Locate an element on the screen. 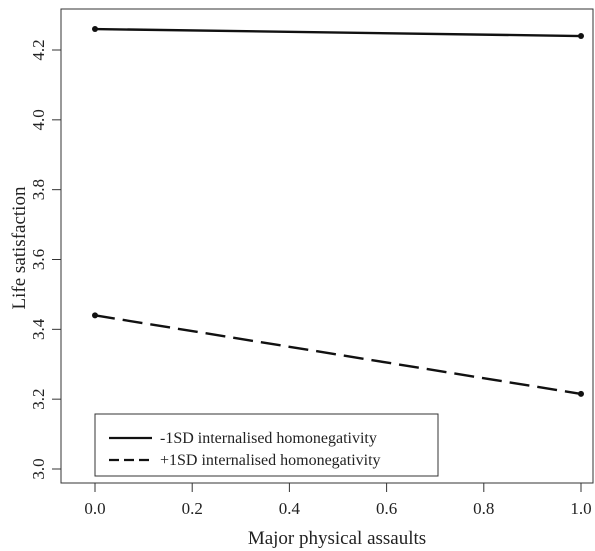 This screenshot has height=551, width=595. series-line-dashed is located at coordinates (338, 355).